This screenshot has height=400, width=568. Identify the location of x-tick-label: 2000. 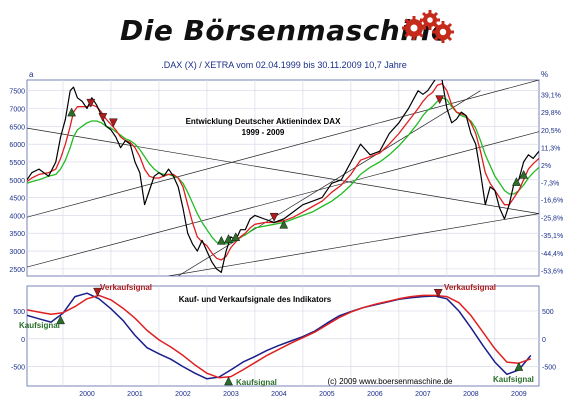
(87, 394).